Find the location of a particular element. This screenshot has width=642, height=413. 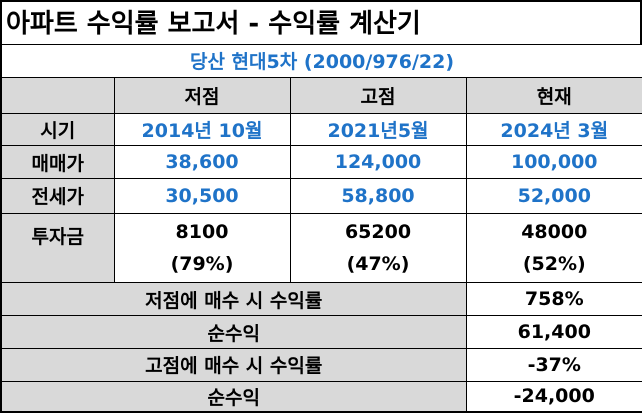

sale-price-low: 38,600 is located at coordinates (202, 162).